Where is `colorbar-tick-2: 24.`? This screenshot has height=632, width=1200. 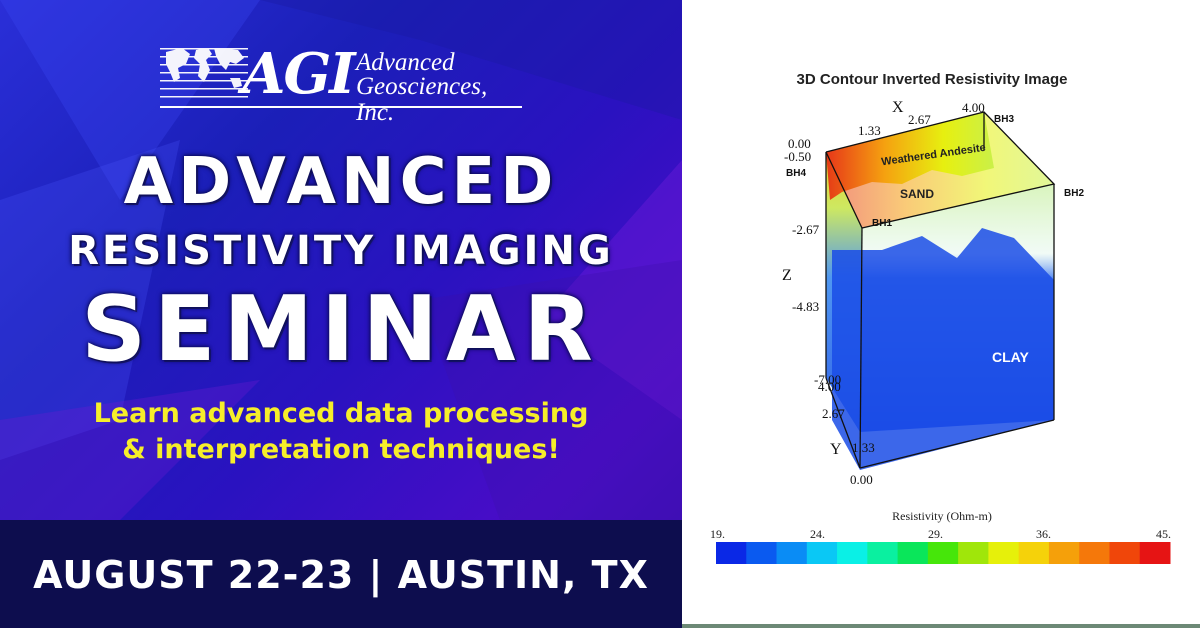 colorbar-tick-2: 24. is located at coordinates (817, 534).